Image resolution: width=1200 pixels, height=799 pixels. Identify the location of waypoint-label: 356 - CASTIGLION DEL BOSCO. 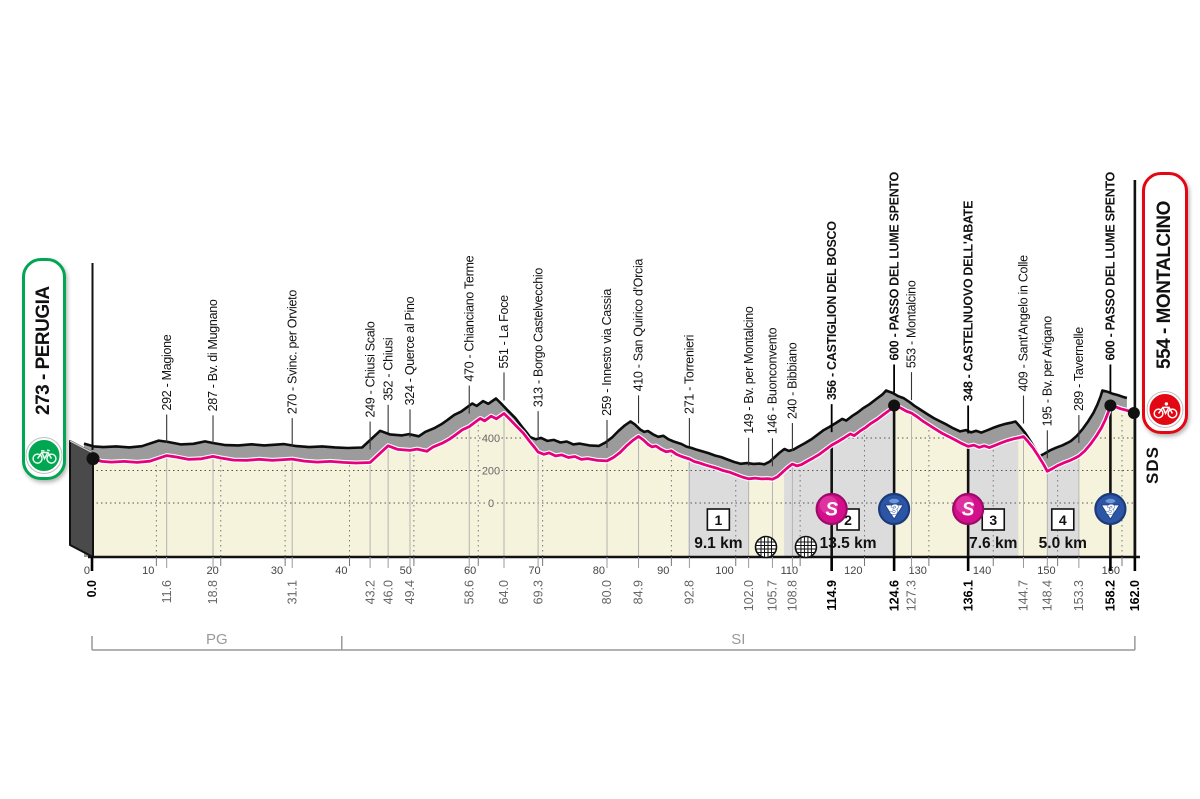
(832, 310).